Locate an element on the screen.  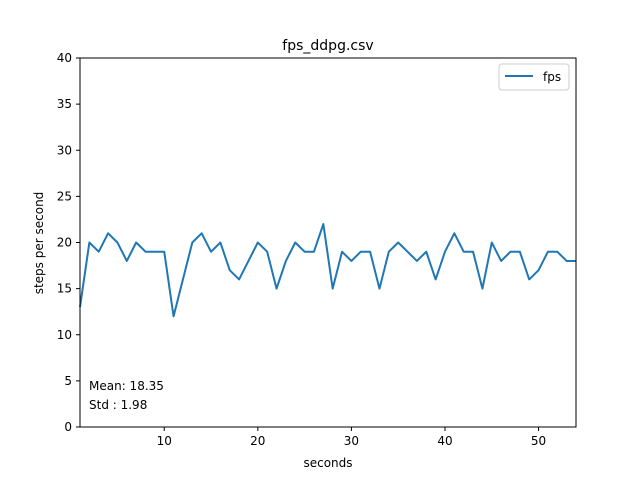
x-tick-label: 20 is located at coordinates (257, 441).